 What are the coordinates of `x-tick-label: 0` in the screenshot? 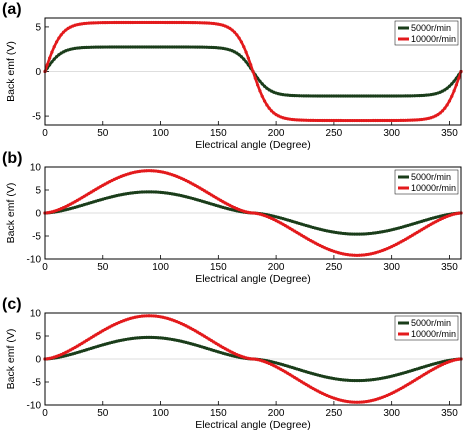 It's located at (45, 133).